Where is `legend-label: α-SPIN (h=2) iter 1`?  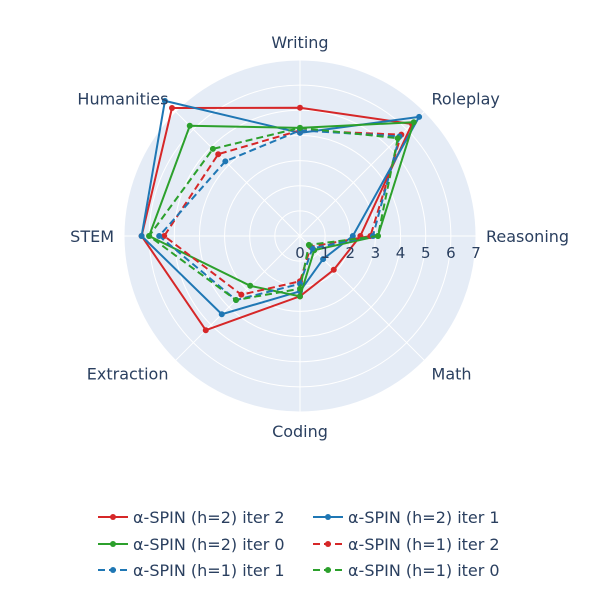
legend-label: α-SPIN (h=2) iter 1 is located at coordinates (424, 517).